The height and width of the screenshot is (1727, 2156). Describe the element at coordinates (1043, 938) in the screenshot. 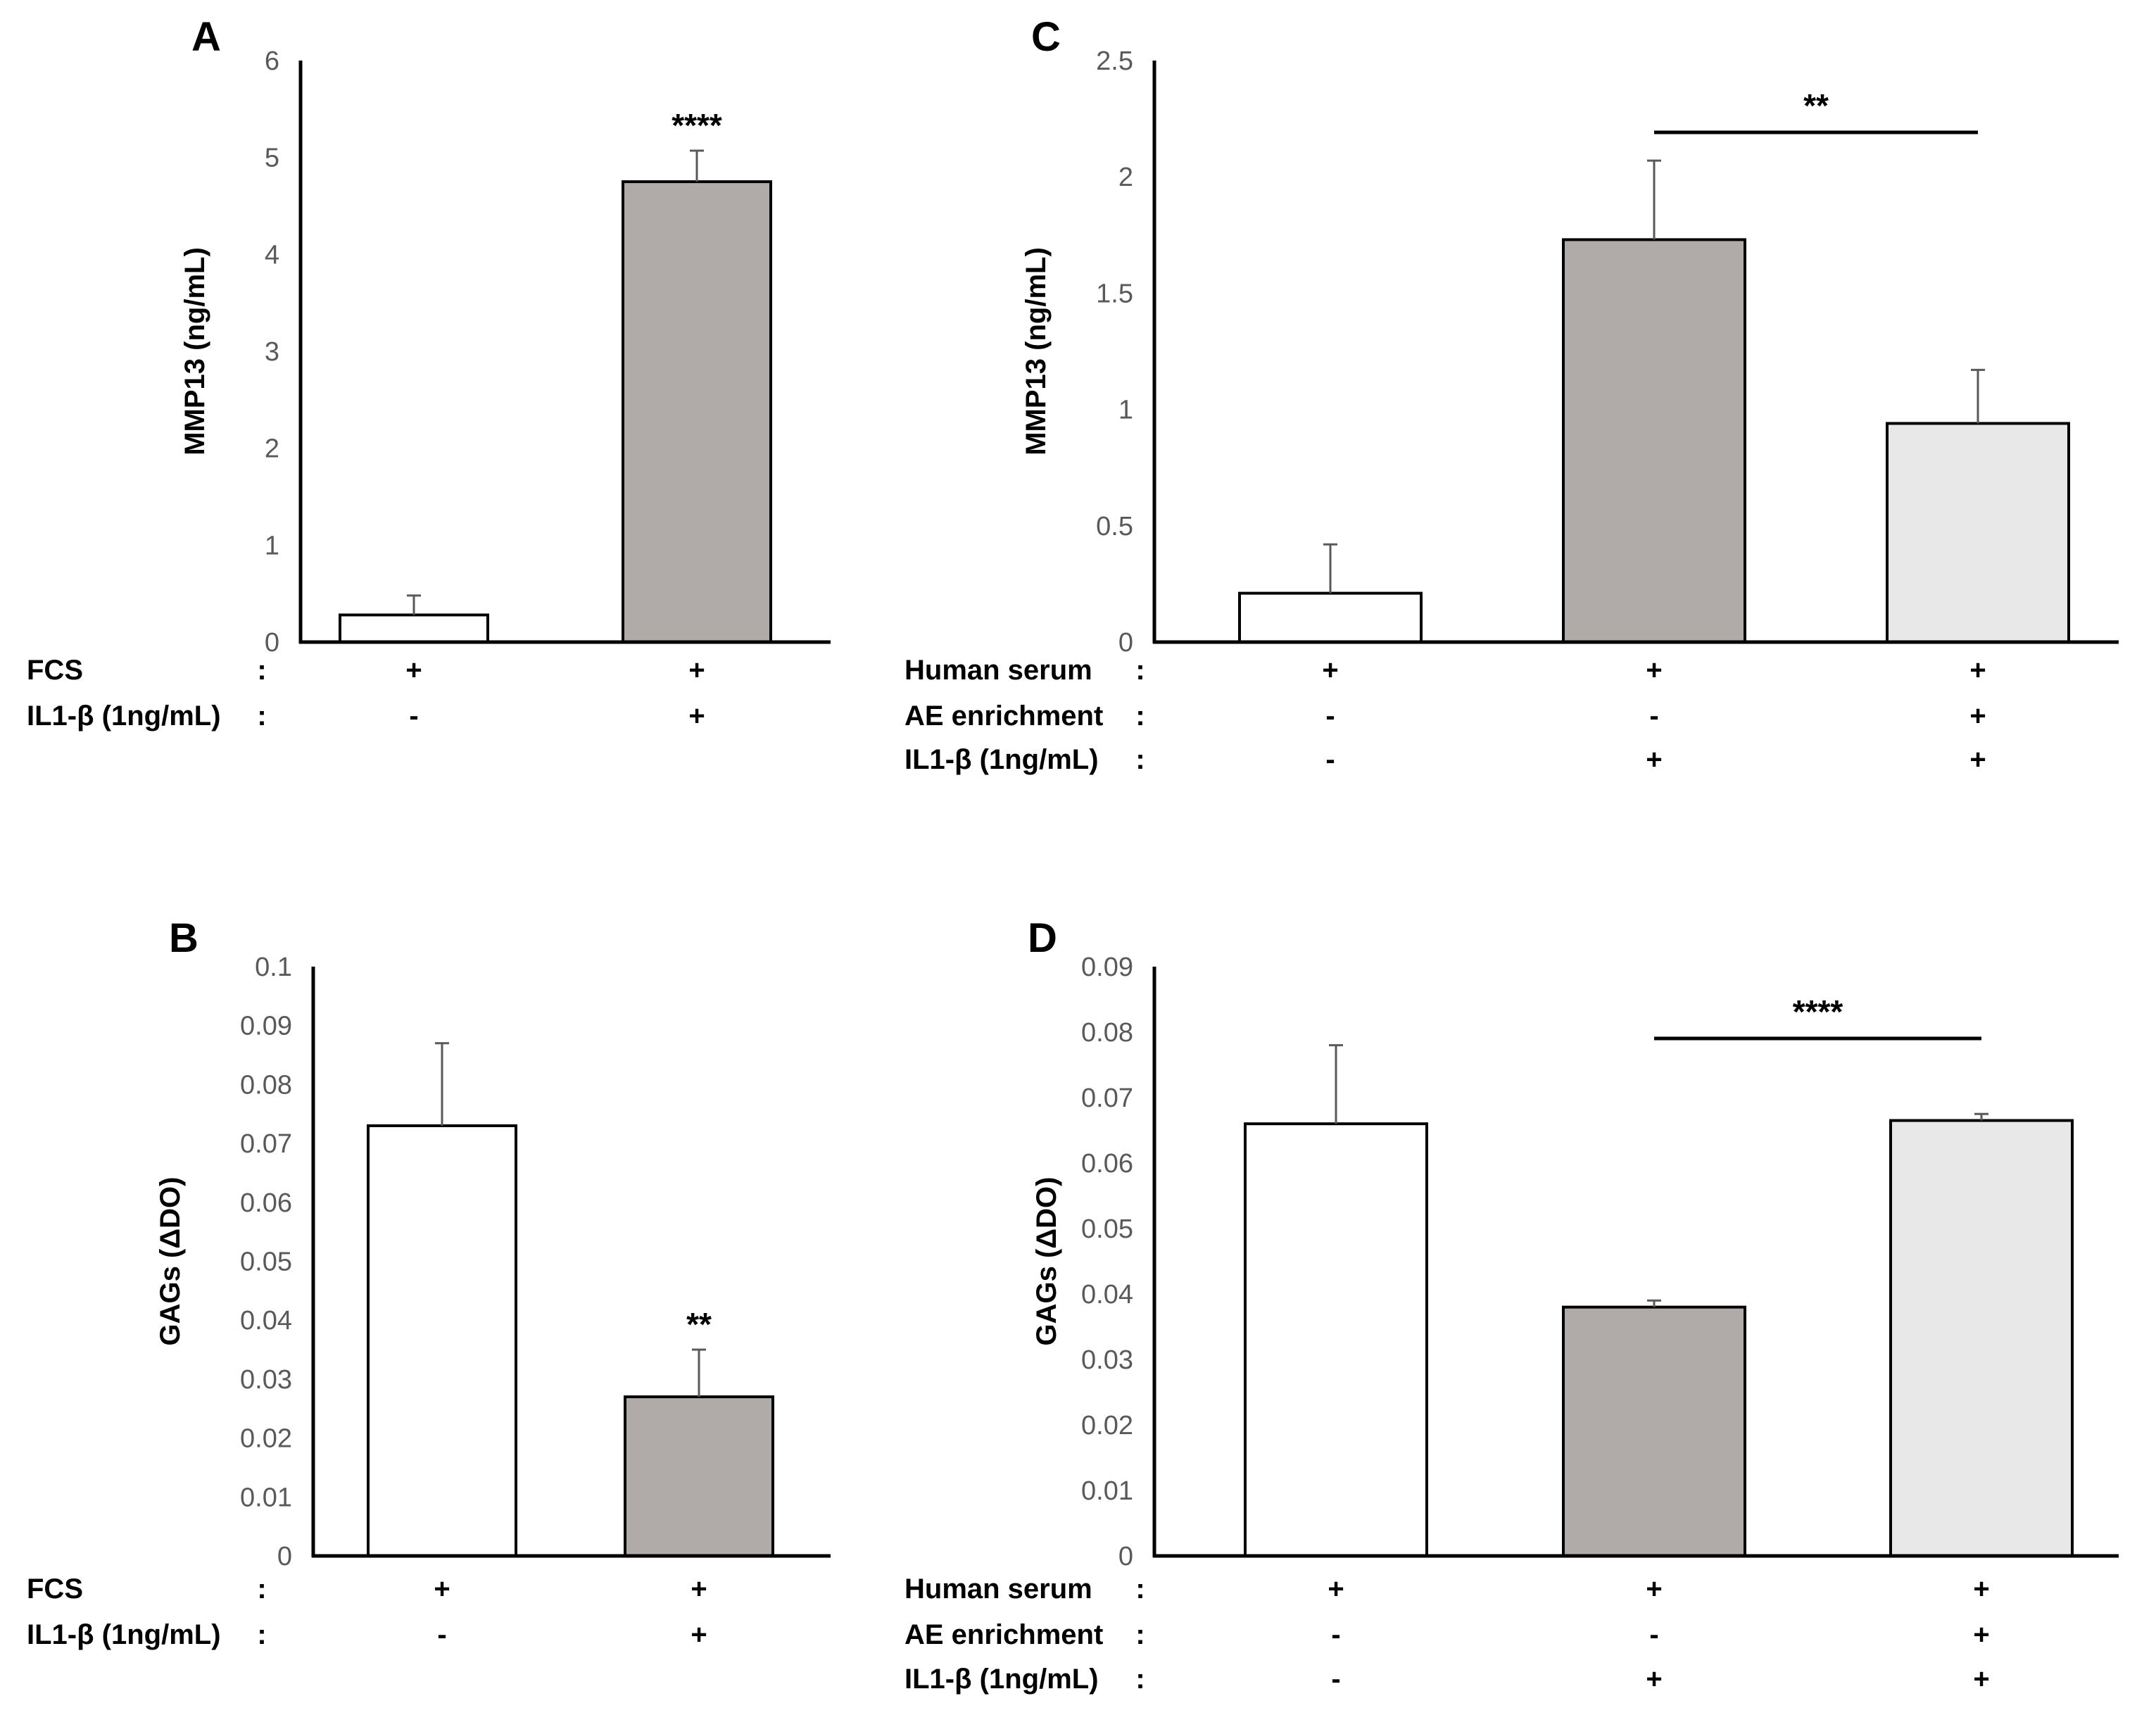

I see `panel-letter: D` at that location.